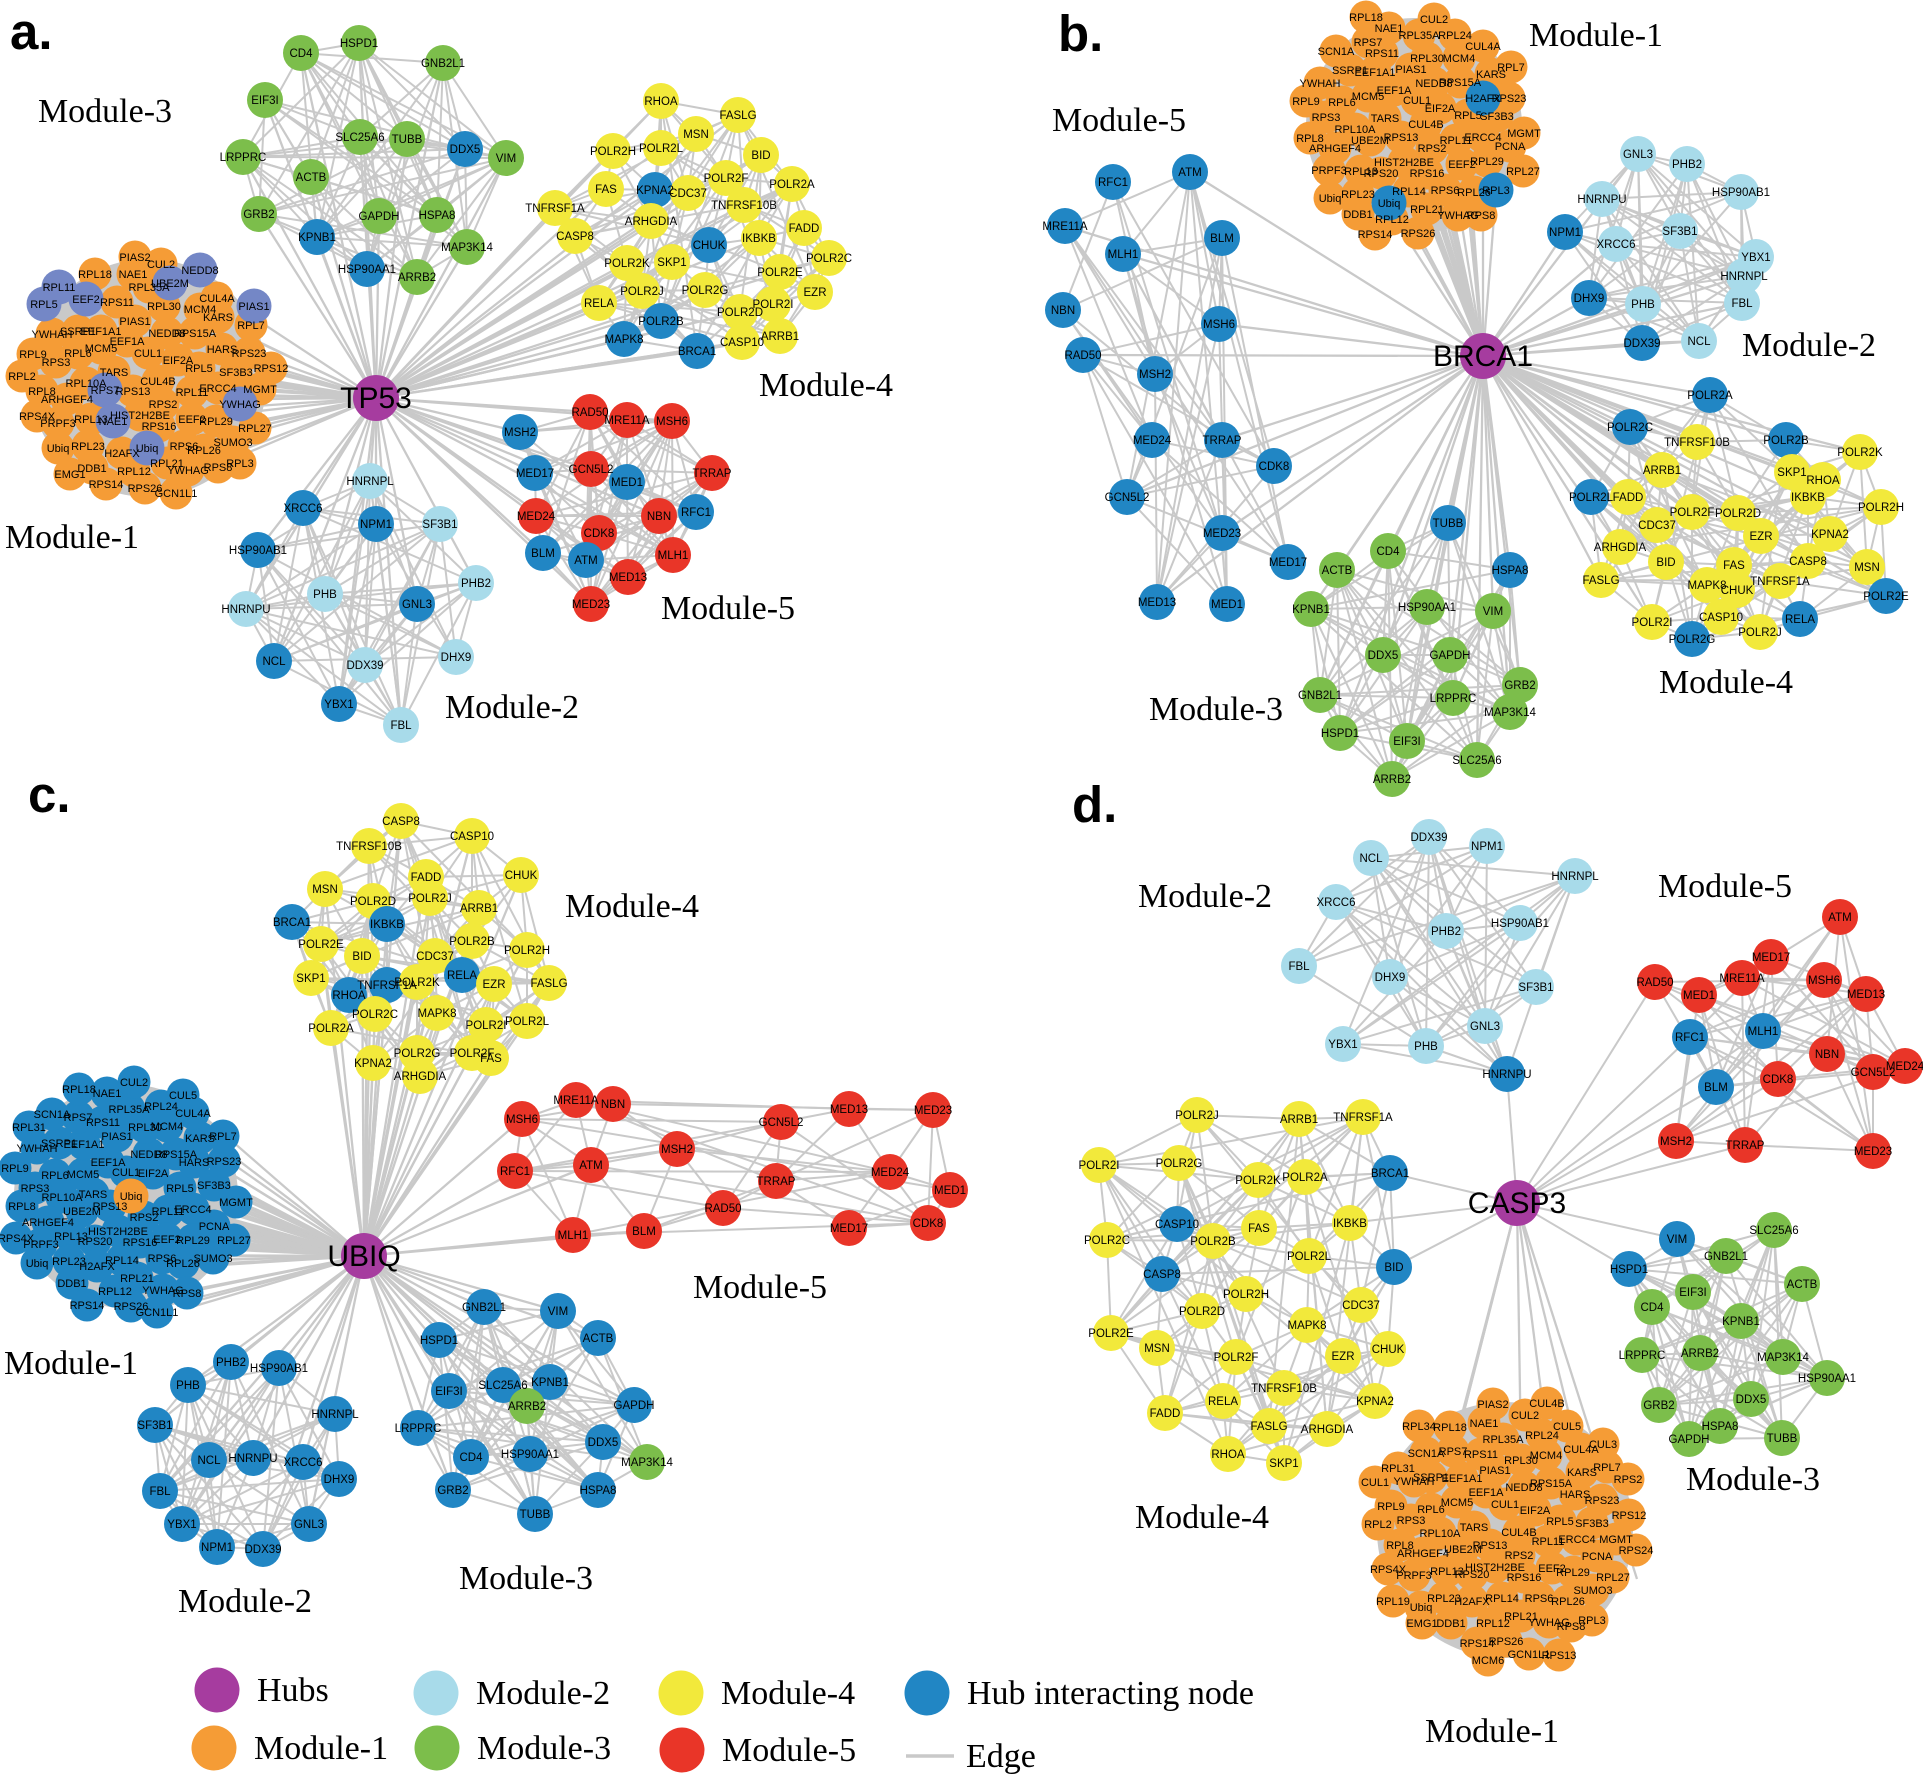 The width and height of the screenshot is (1923, 1780). What do you see at coordinates (200, 310) in the screenshot?
I see `svg-text: MCM4` at bounding box center [200, 310].